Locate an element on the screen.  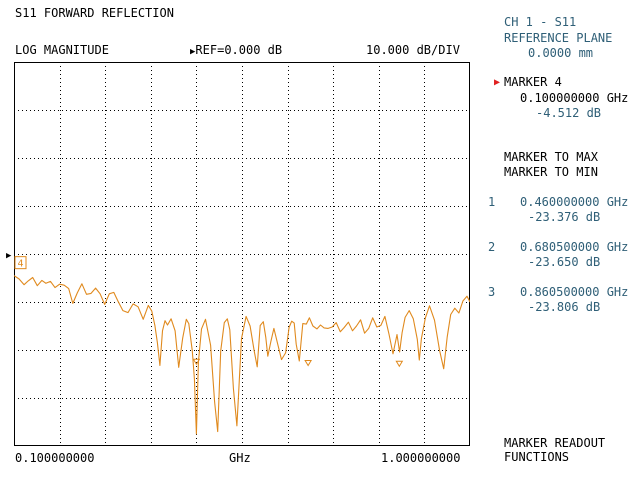
marker-readout-button: MARKER READOUT FUNCTIONS is located at coordinates (554, 450).